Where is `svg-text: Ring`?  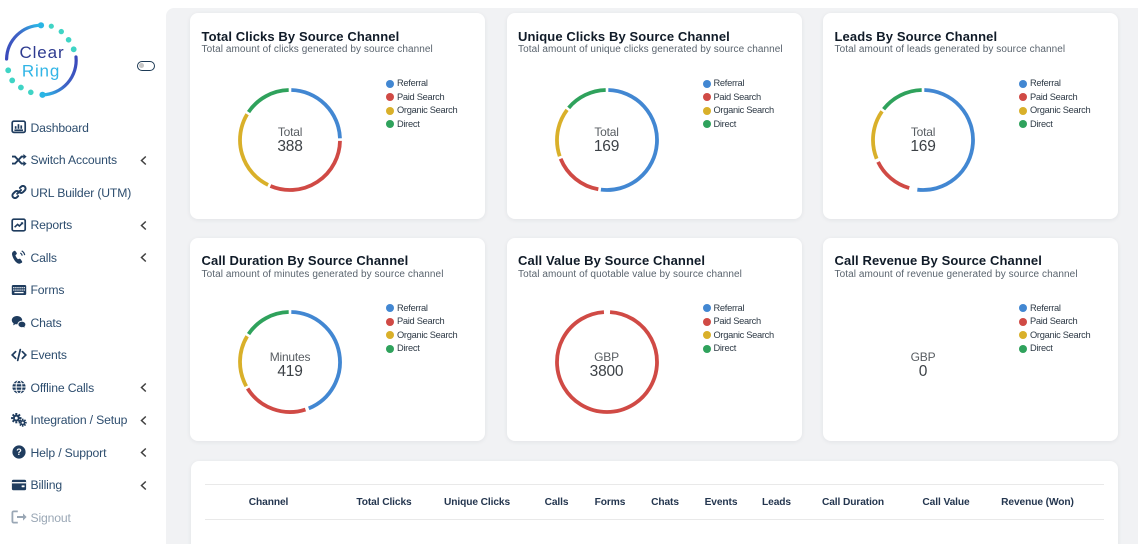 svg-text: Ring is located at coordinates (41, 71).